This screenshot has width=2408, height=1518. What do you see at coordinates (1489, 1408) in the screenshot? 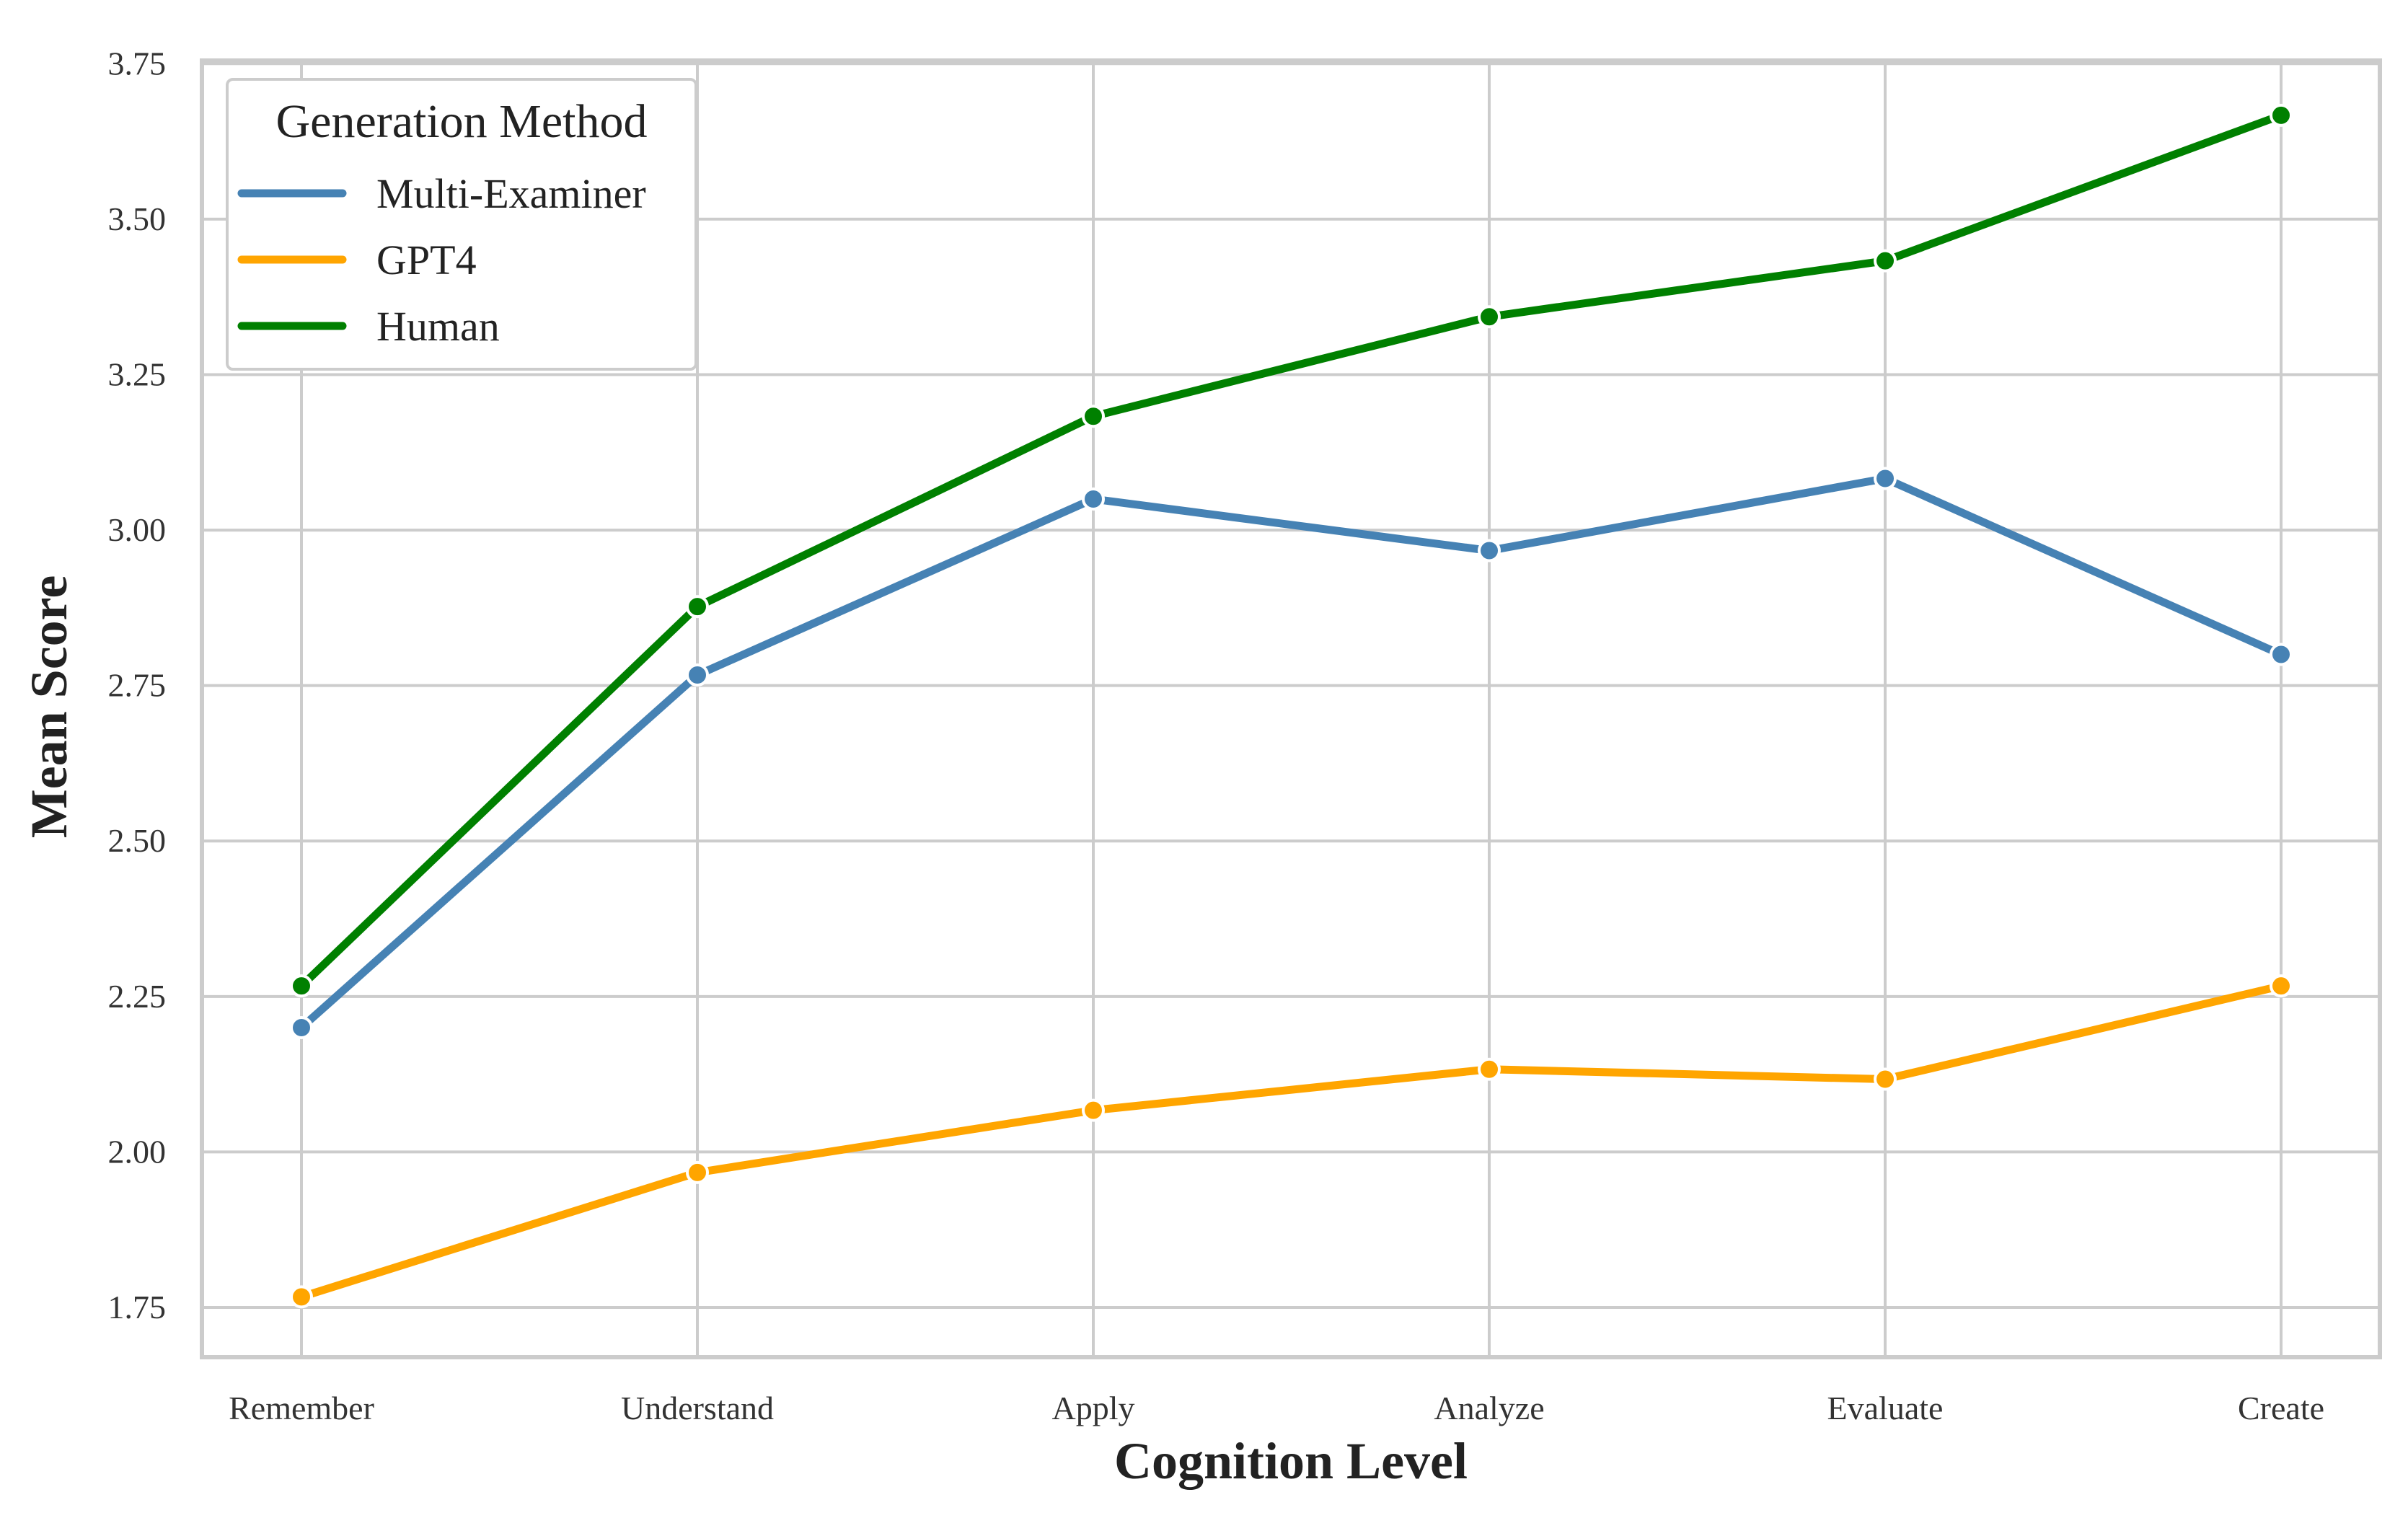
I see `x-tick-label: Analyze` at bounding box center [1489, 1408].